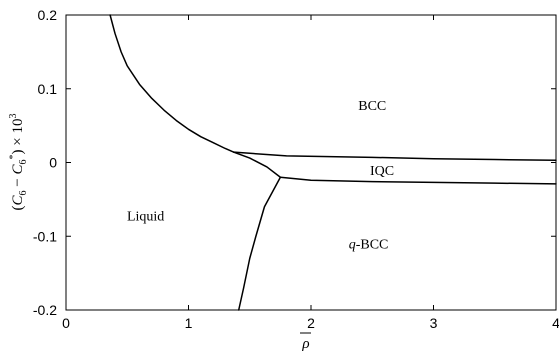  Describe the element at coordinates (53, 163) in the screenshot. I see `y-tick-label: 0` at that location.